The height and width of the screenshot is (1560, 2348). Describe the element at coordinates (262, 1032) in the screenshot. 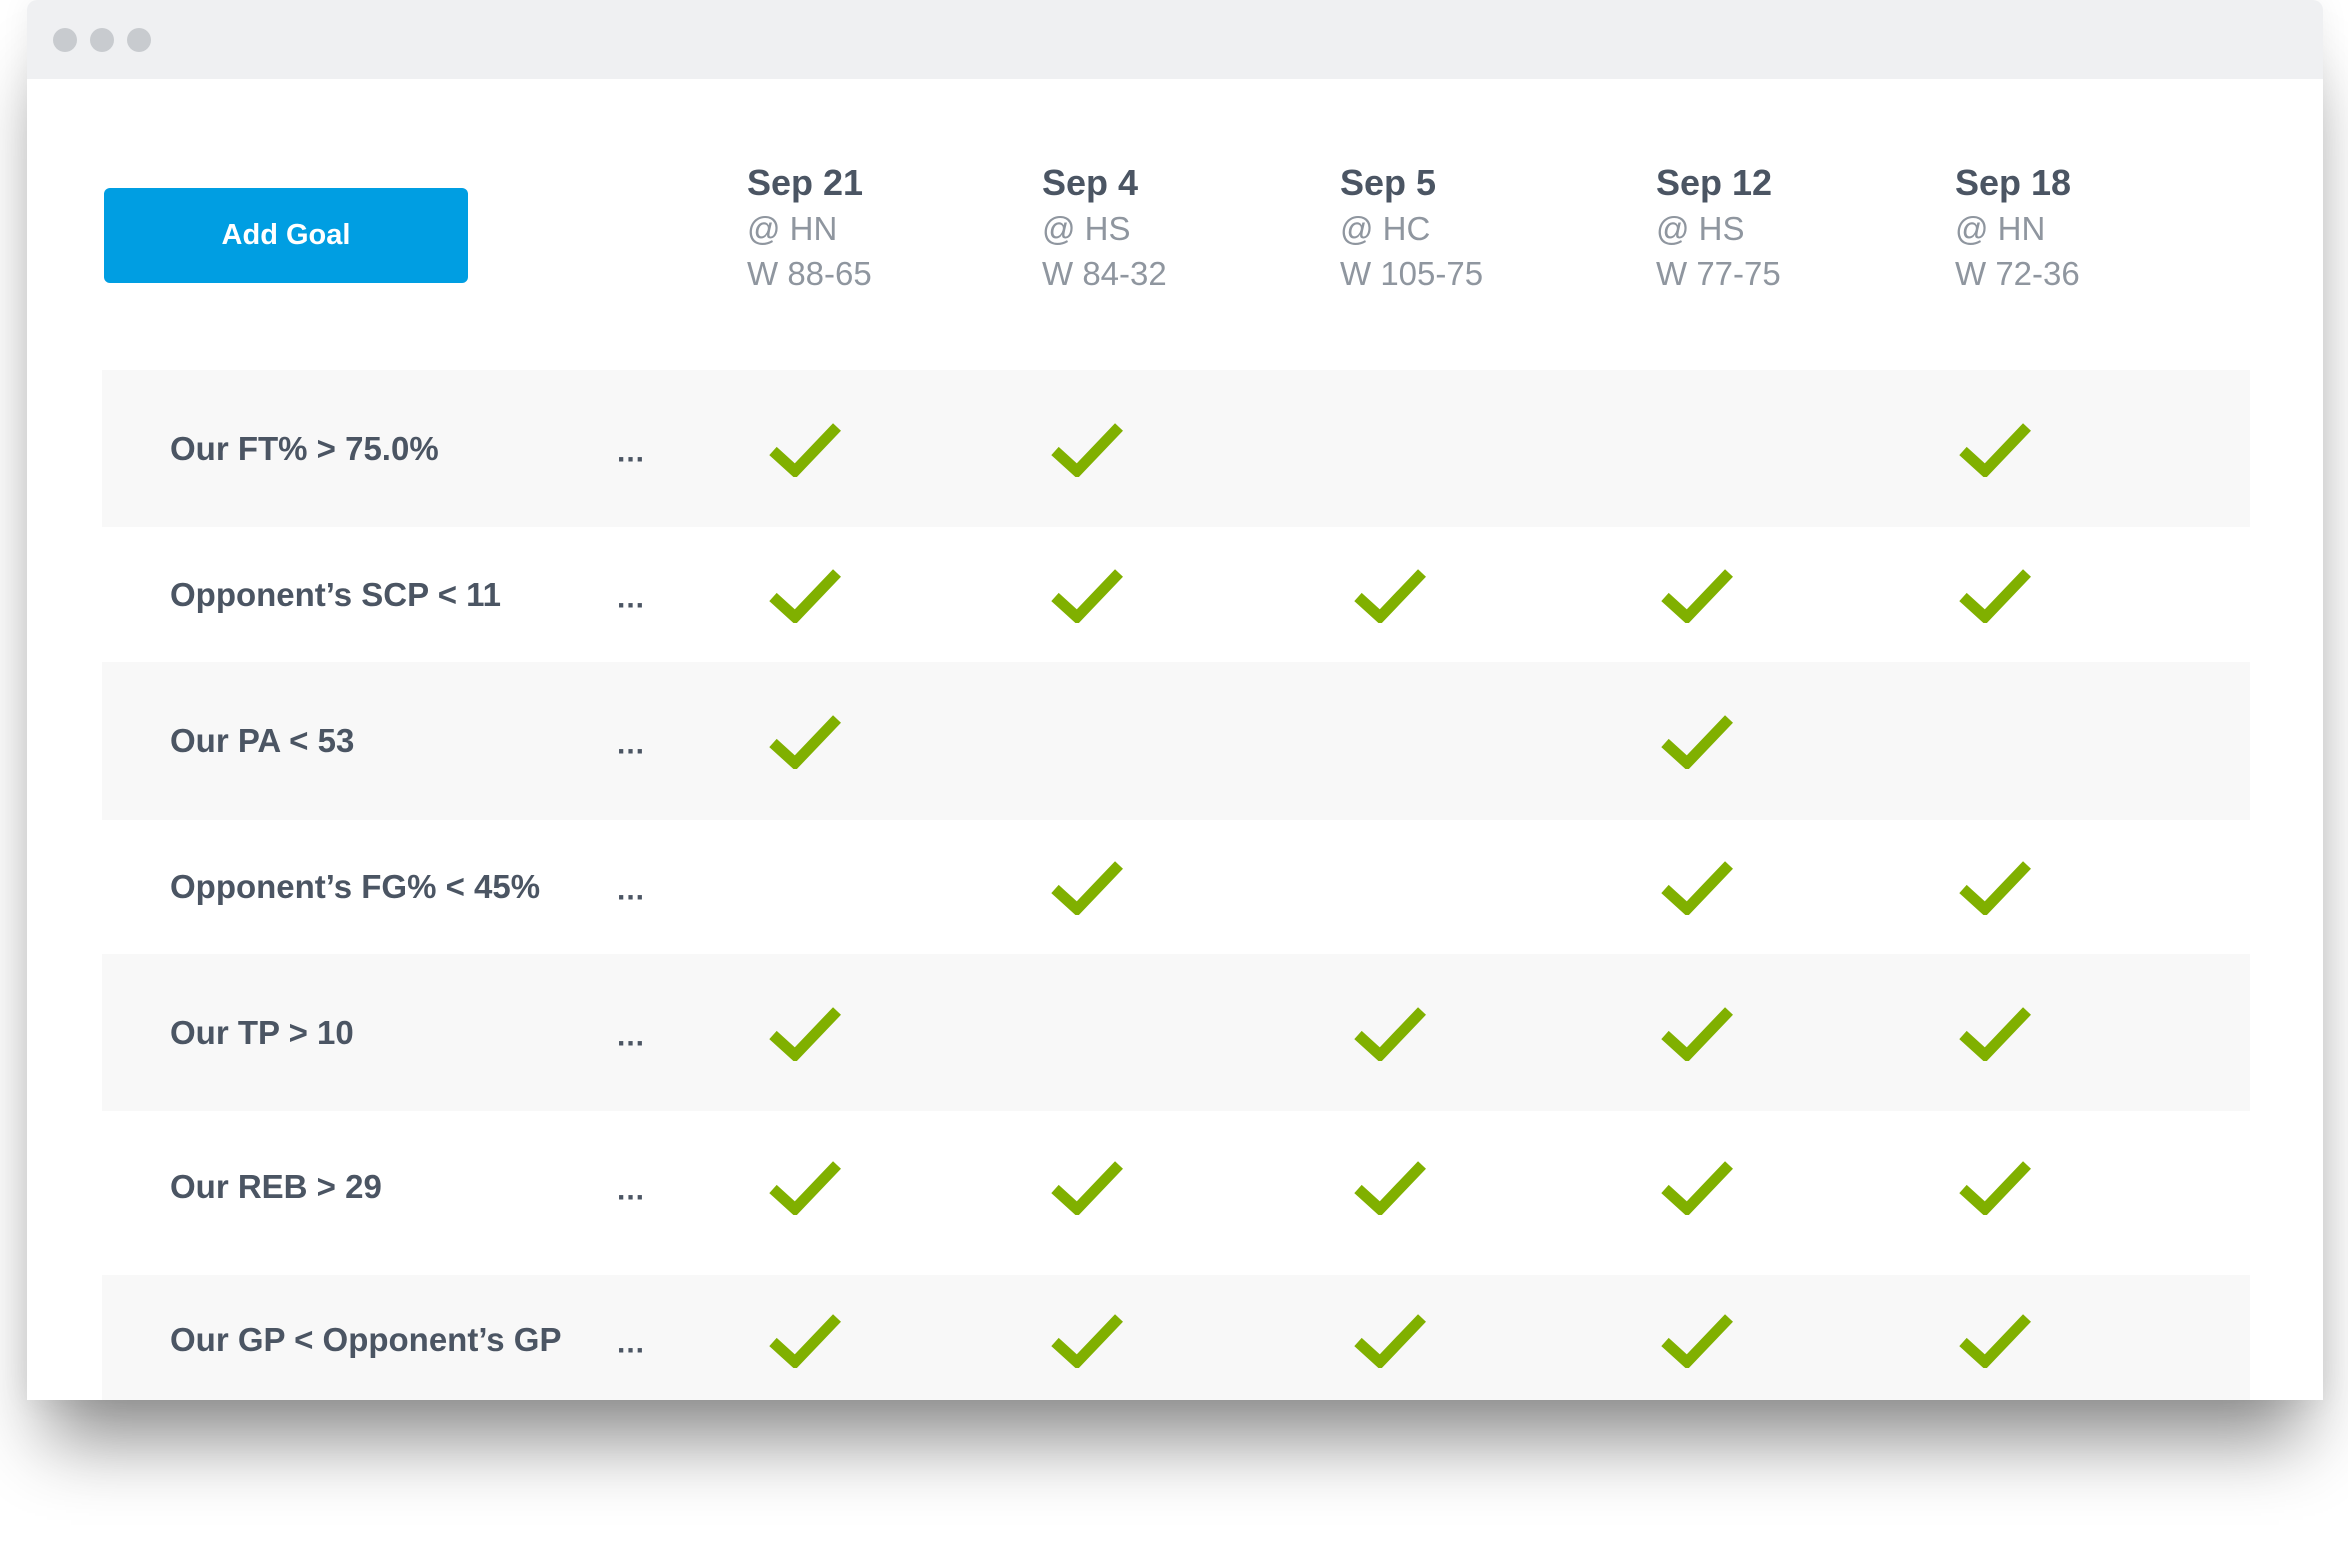

I see `goal-label: Our TP > 10` at that location.